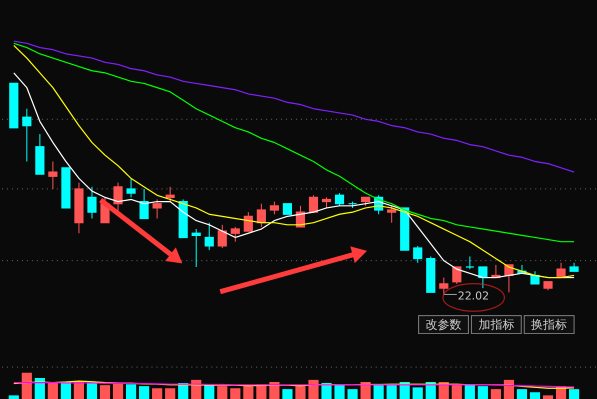  Describe the element at coordinates (496, 325) in the screenshot. I see `text: 加指标` at that location.